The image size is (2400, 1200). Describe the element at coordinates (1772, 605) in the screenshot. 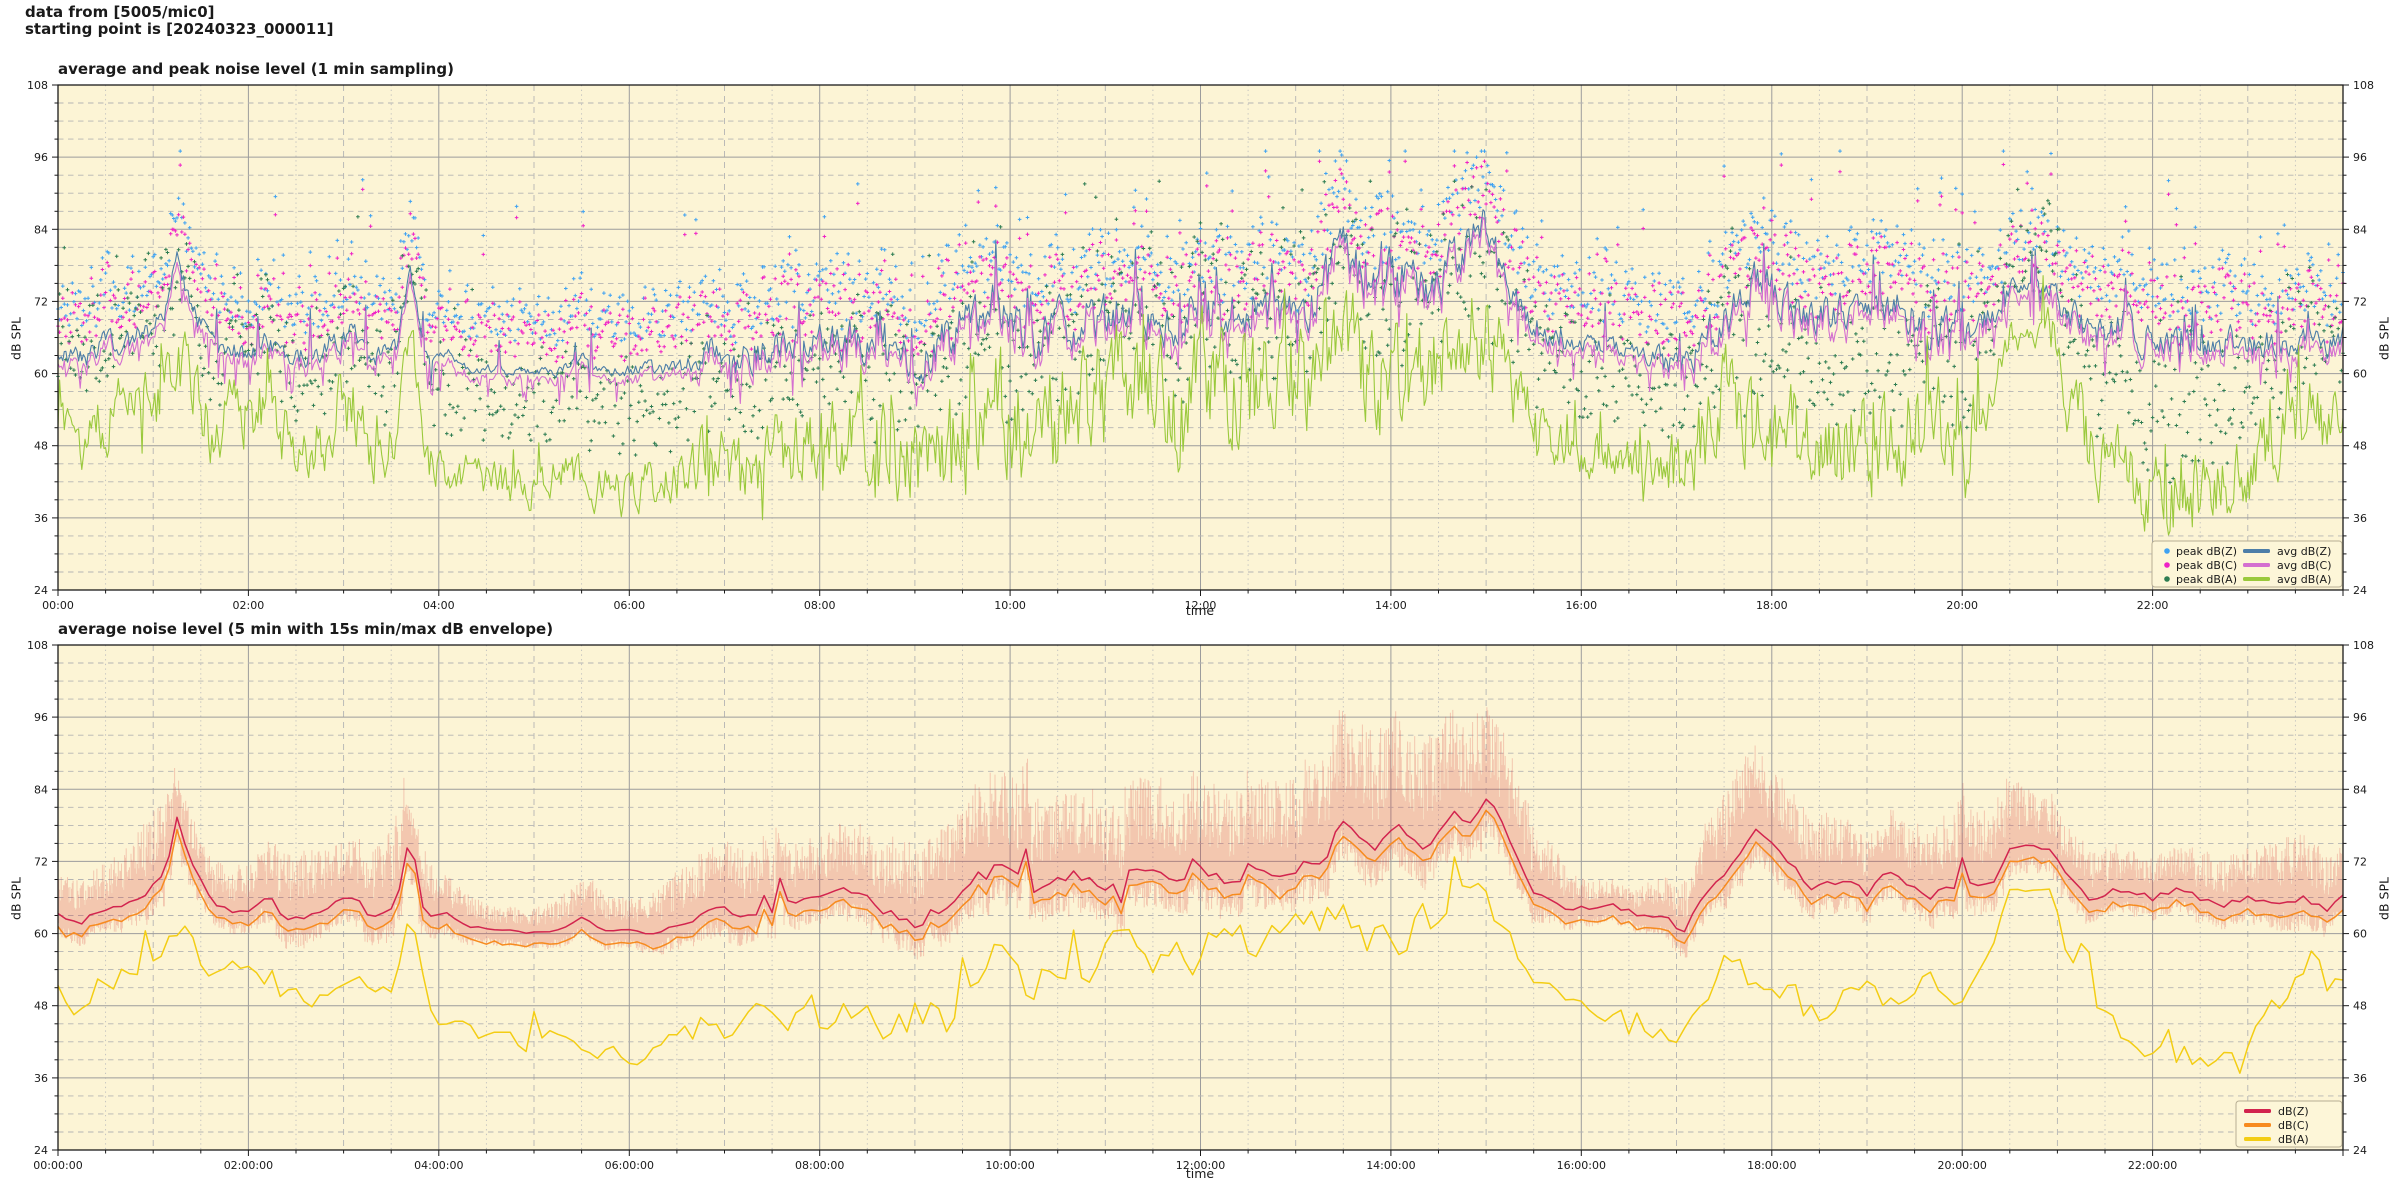

I see `x-tick-label: 18:00` at that location.